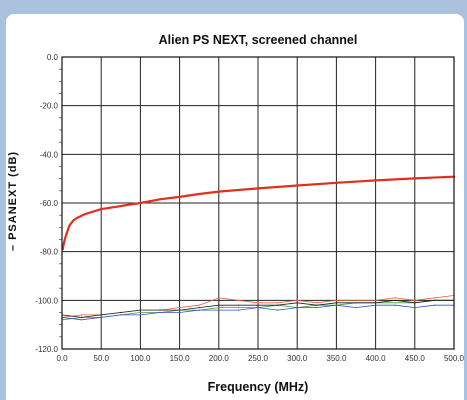  What do you see at coordinates (180, 358) in the screenshot?
I see `x-tick-label: 150.0` at bounding box center [180, 358].